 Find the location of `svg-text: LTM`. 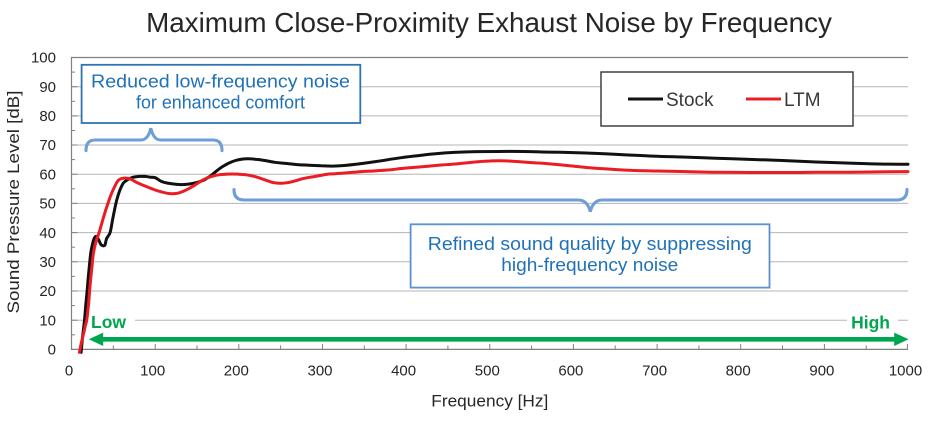

svg-text: LTM is located at coordinates (802, 100).